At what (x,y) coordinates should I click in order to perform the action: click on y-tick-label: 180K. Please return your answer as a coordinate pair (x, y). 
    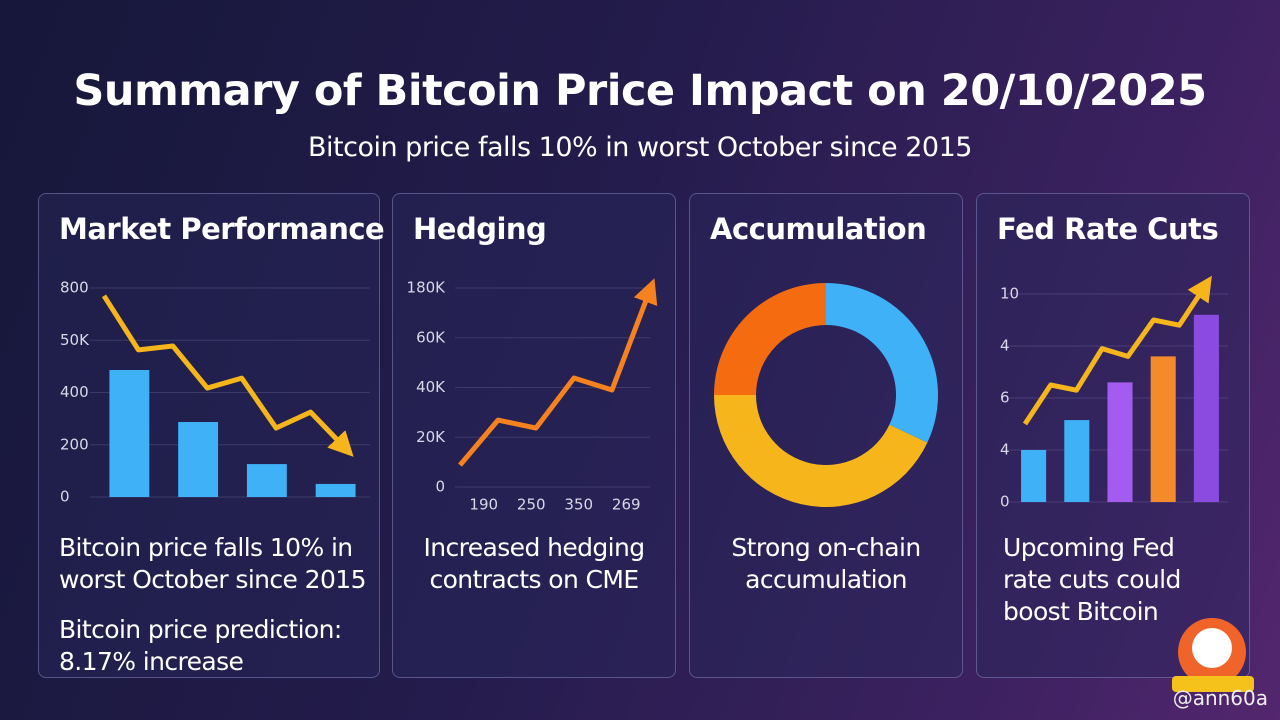
    Looking at the image, I should click on (427, 288).